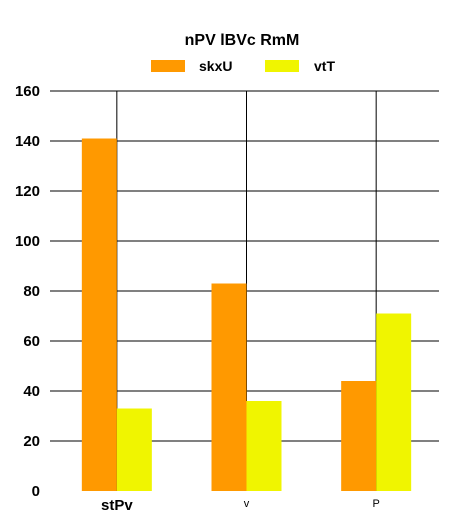 The image size is (450, 525). I want to click on legend: skxU vtT, so click(243, 66).